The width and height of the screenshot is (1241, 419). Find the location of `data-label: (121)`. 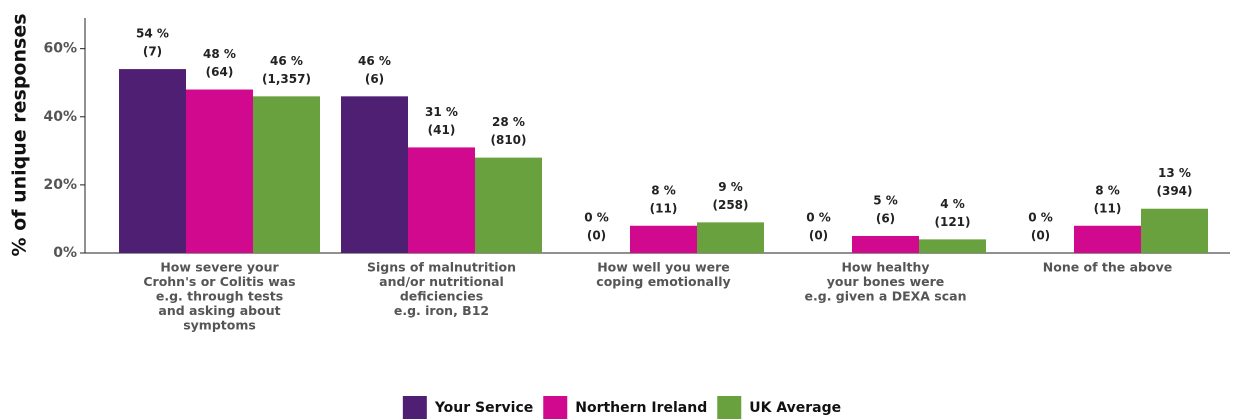

data-label: (121) is located at coordinates (952, 222).